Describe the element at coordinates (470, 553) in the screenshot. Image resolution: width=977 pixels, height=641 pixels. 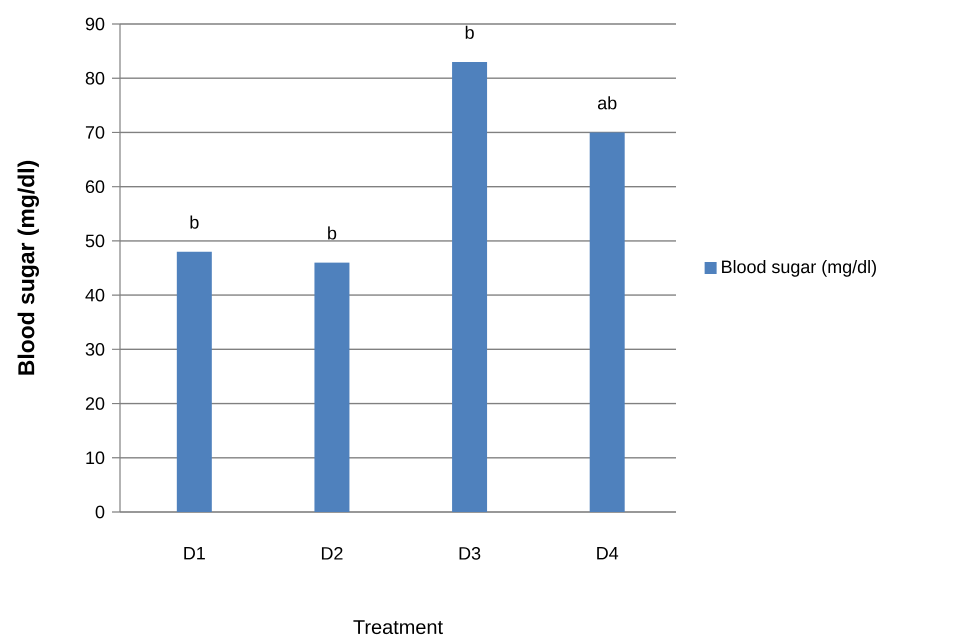
I see `x-tick-label: D3` at that location.